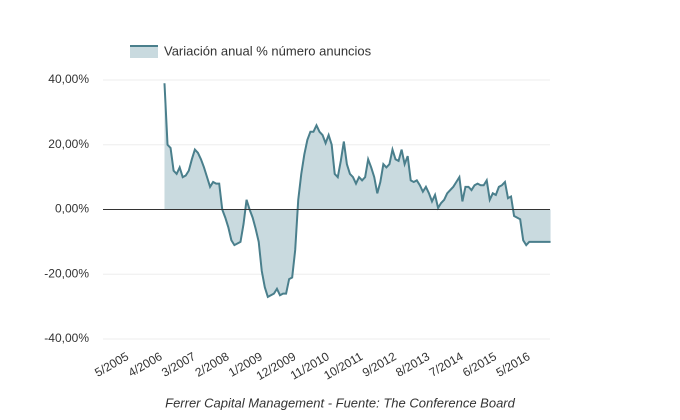 The height and width of the screenshot is (420, 680). What do you see at coordinates (111, 364) in the screenshot?
I see `x-tick-label: 5/2005` at bounding box center [111, 364].